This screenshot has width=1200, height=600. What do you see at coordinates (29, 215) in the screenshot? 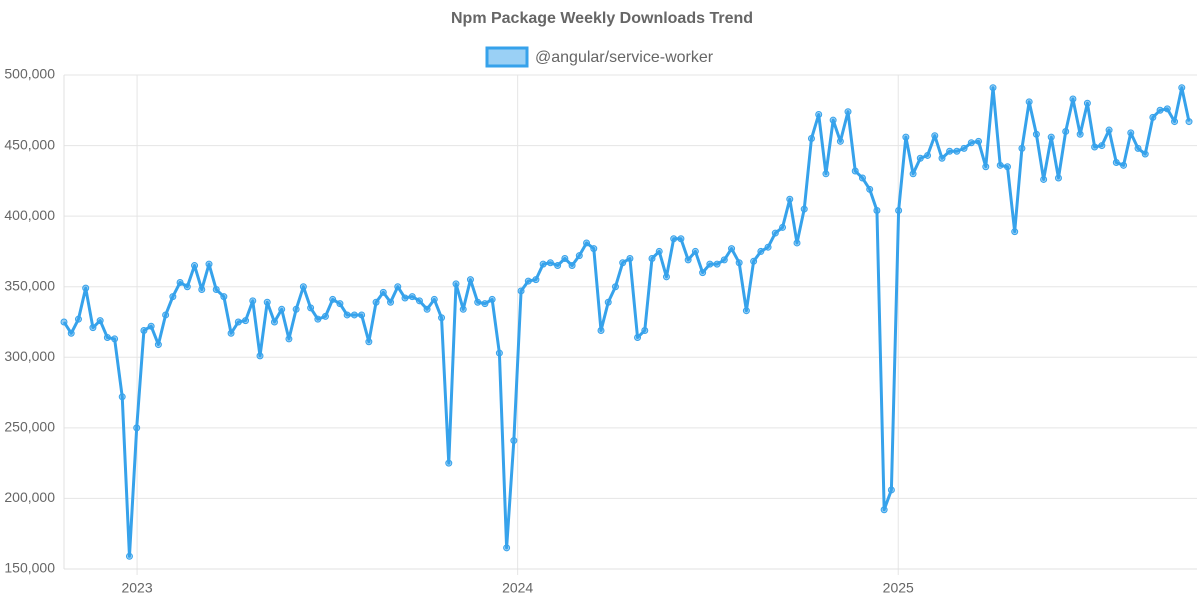
I see `y-tick-label: 400,000` at bounding box center [29, 215].